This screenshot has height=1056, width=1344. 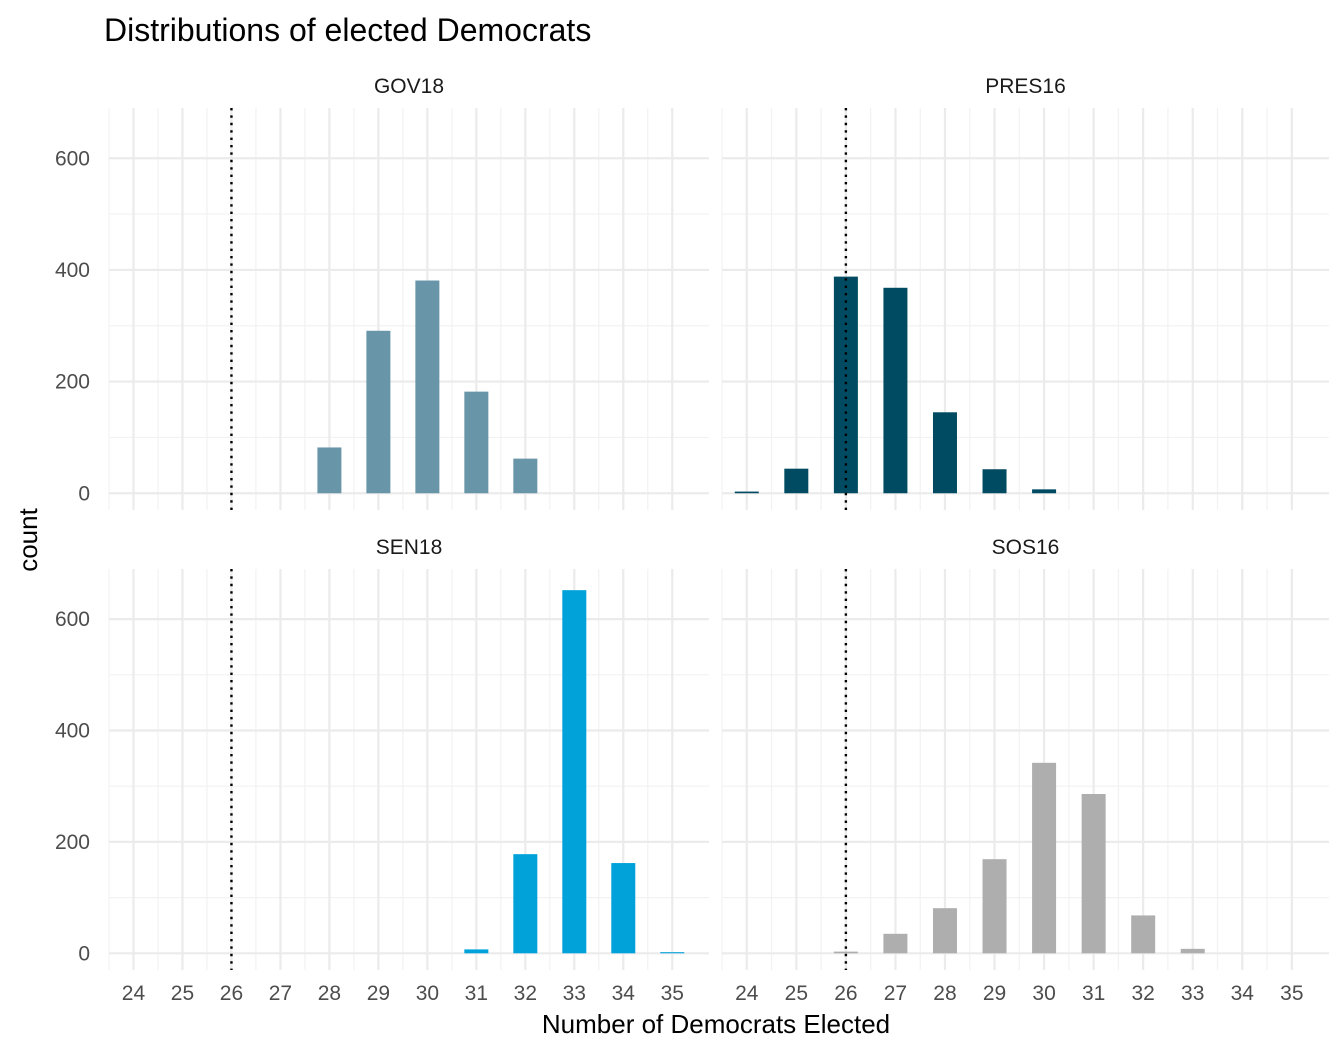 What do you see at coordinates (1026, 547) in the screenshot?
I see `facet-label-sos16: SOS16` at bounding box center [1026, 547].